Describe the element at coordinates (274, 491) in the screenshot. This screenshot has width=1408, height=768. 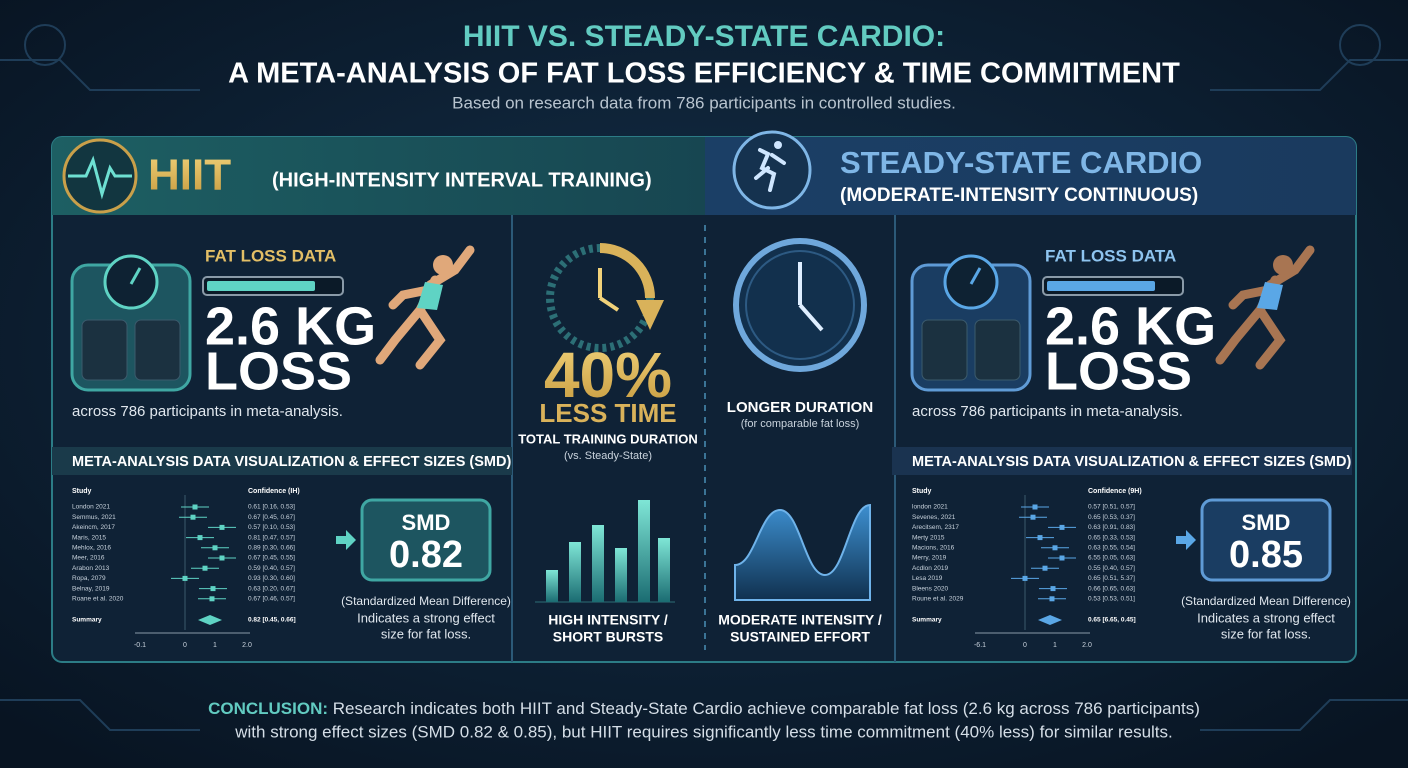
I see `forest-header: Confidence (IH)` at that location.